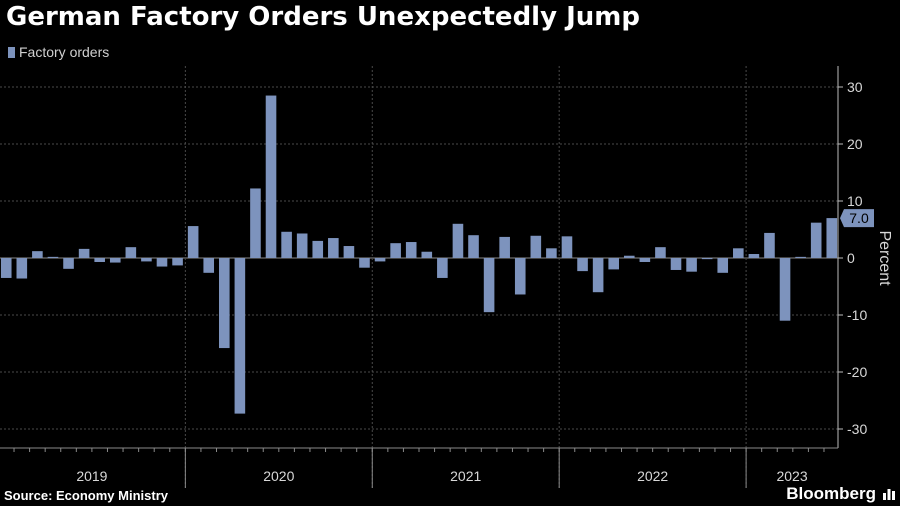 This screenshot has width=900, height=506. I want to click on legend: Factory orders, so click(58, 52).